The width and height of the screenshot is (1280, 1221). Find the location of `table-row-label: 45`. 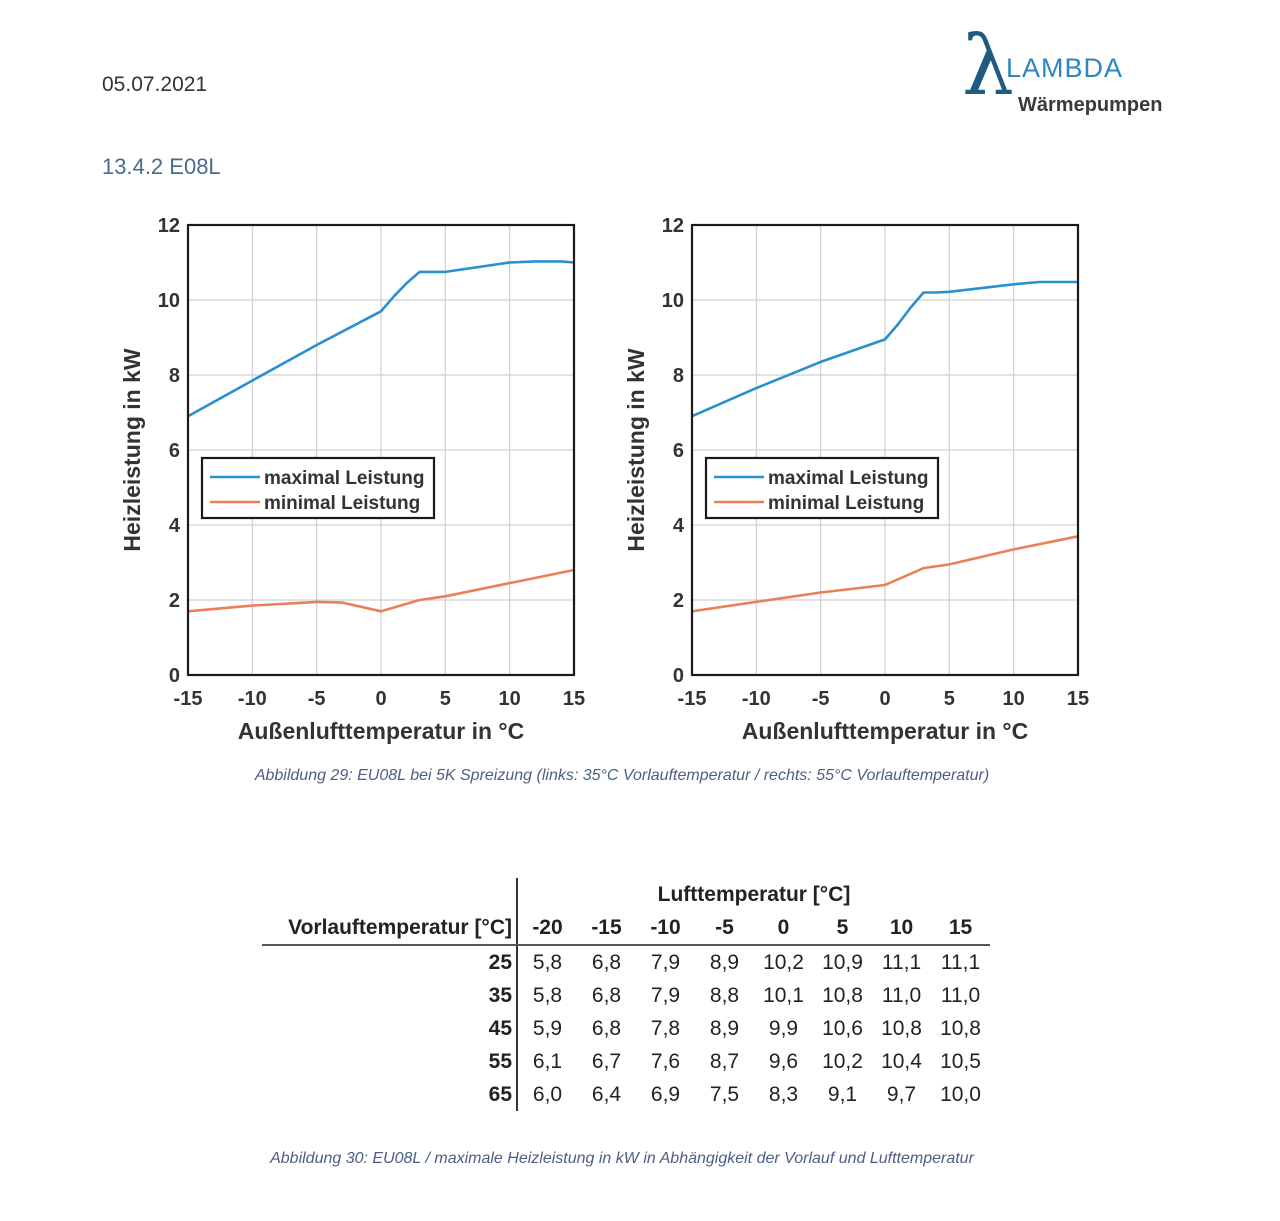

table-row-label: 45 is located at coordinates (500, 1028).